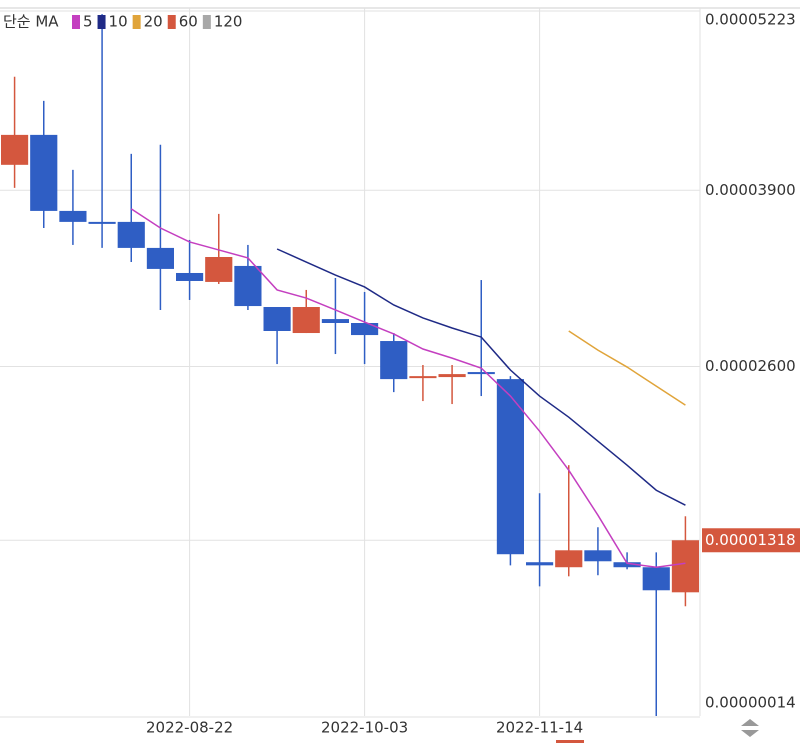  Describe the element at coordinates (539, 728) in the screenshot. I see `x-tick-label: 2022-11-14` at that location.